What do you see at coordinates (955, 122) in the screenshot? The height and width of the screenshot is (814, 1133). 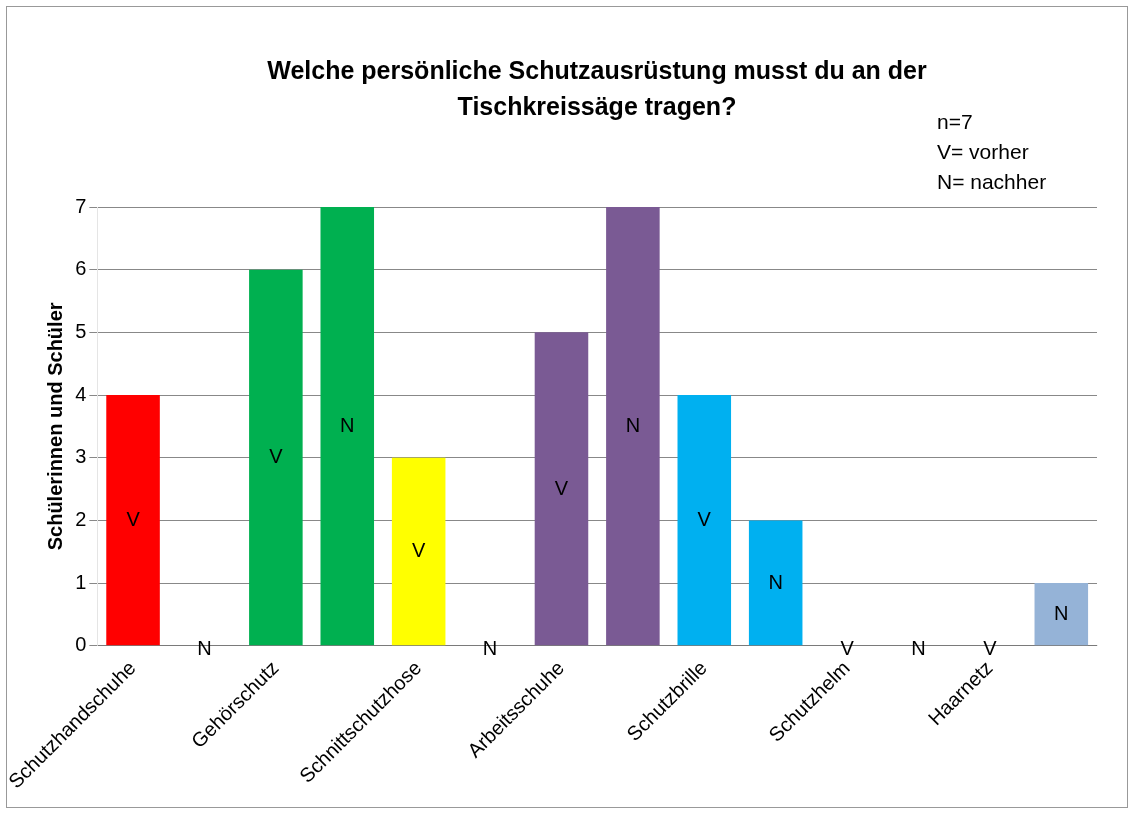 I see `text: n=7` at bounding box center [955, 122].